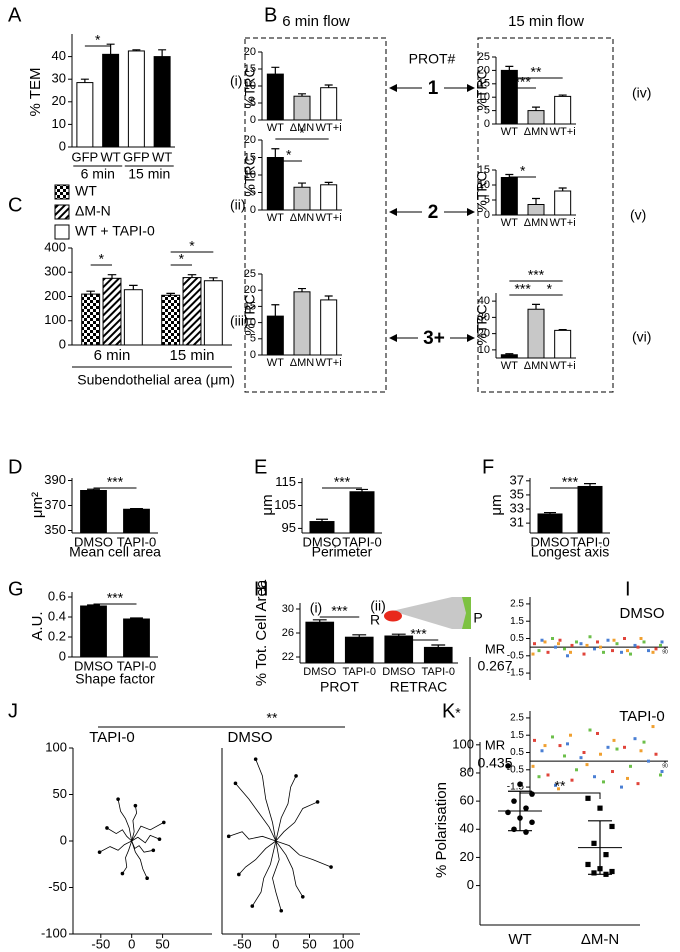  Describe the element at coordinates (441, 830) in the screenshot. I see `y-axis-label: % Polarisation` at that location.